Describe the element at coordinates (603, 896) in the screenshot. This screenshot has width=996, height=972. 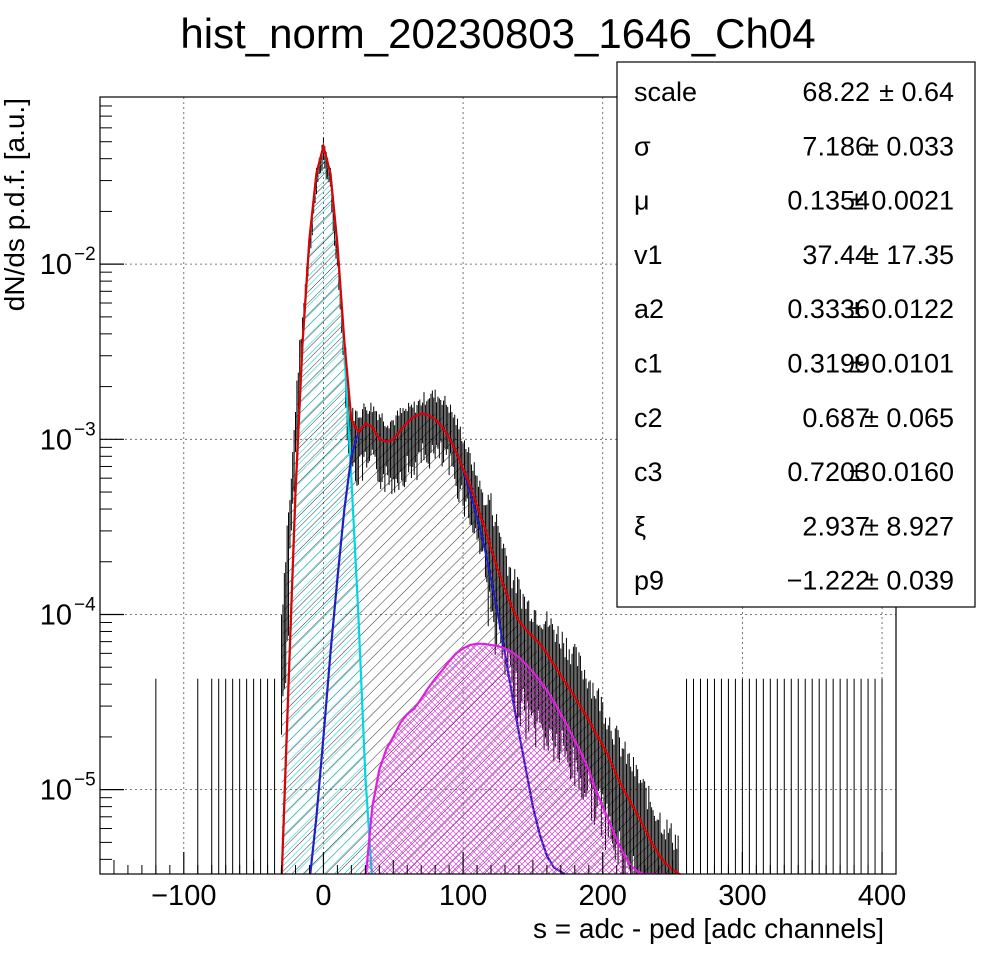
I see `x-tick-label: 200` at that location.